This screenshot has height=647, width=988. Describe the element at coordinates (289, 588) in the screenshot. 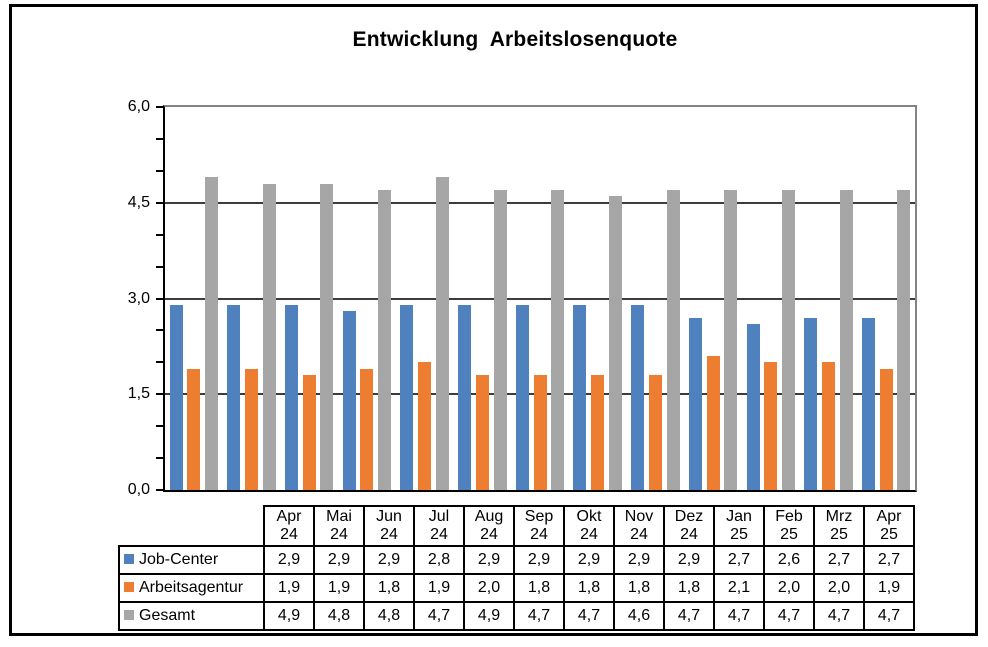

I see `table-cell-arbeitsagentur-apr-24: 1,9` at that location.